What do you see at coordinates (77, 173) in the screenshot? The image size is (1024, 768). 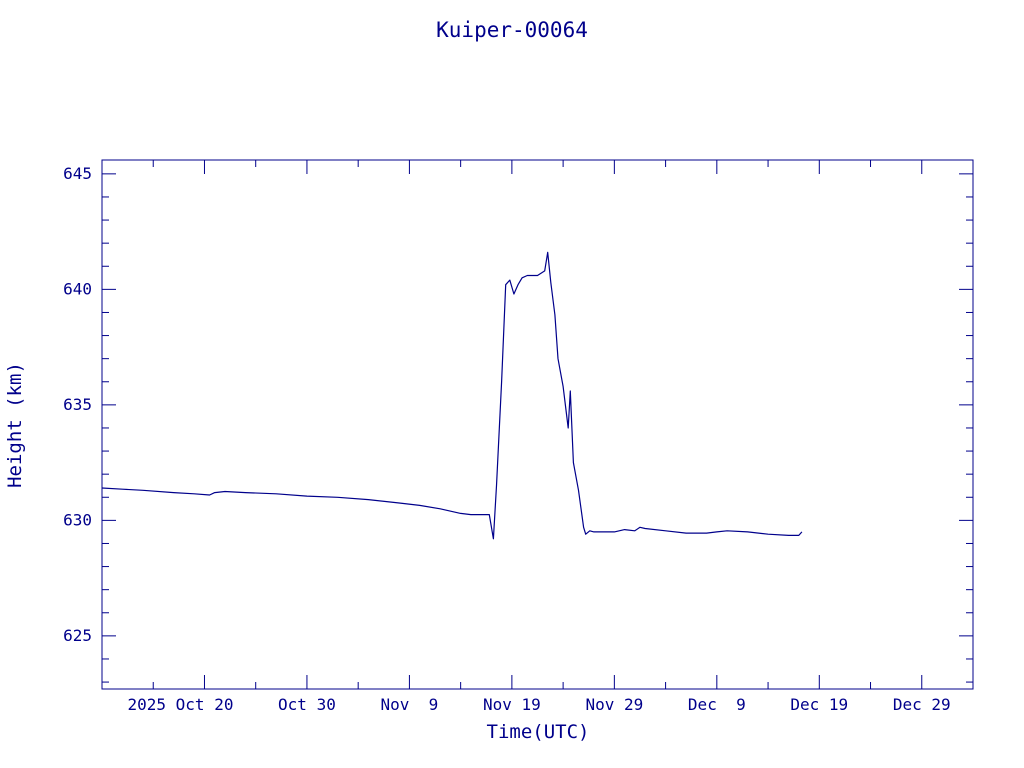 I see `y-tick-label: 645` at bounding box center [77, 173].